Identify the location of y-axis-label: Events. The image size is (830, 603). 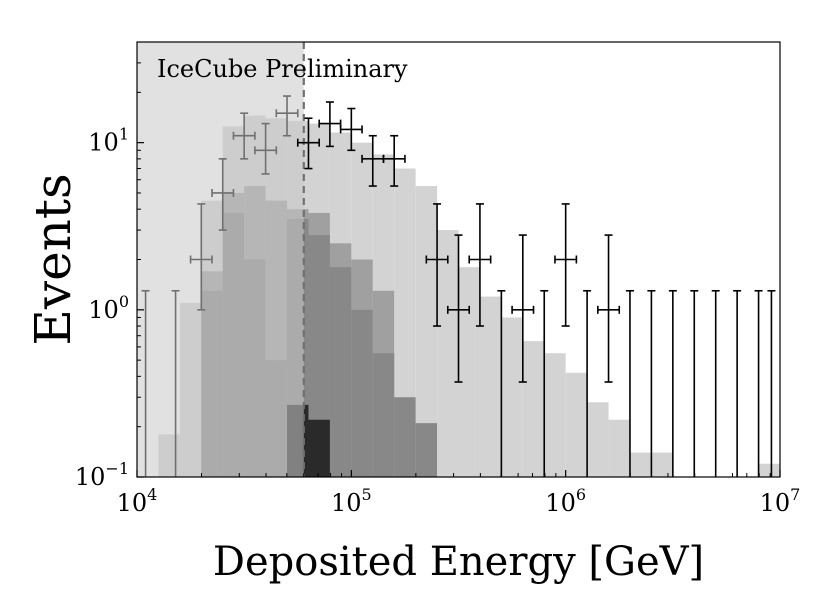
(53, 259).